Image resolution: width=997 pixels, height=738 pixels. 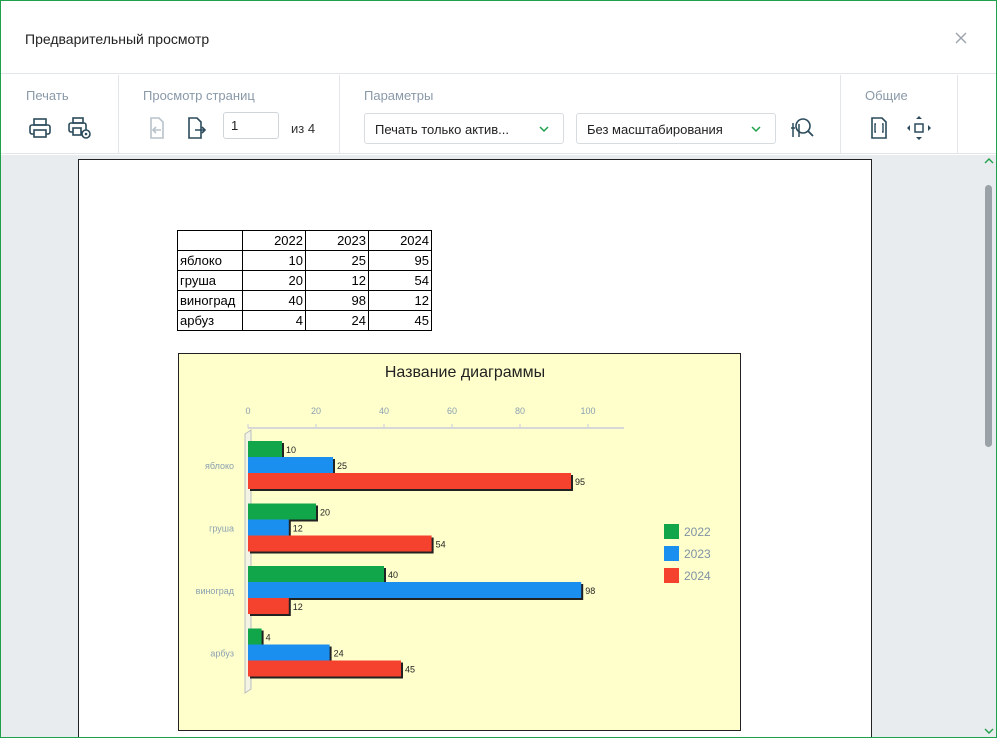 What do you see at coordinates (400, 280) in the screenshot?
I see `table-cell: 54` at bounding box center [400, 280].